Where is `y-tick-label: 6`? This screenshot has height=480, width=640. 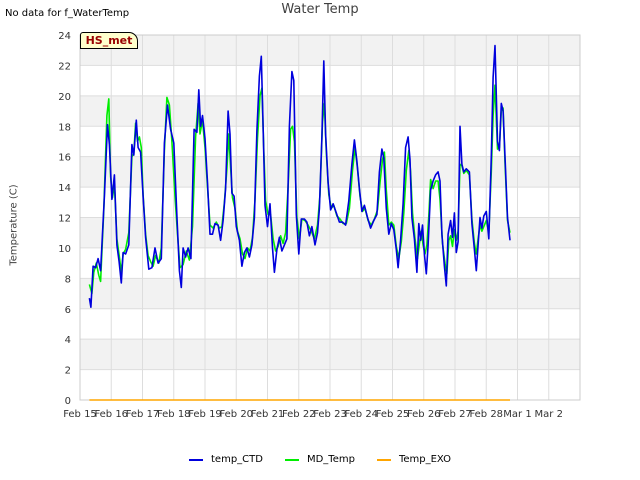 y-tick-label: 6 is located at coordinates (68, 310).